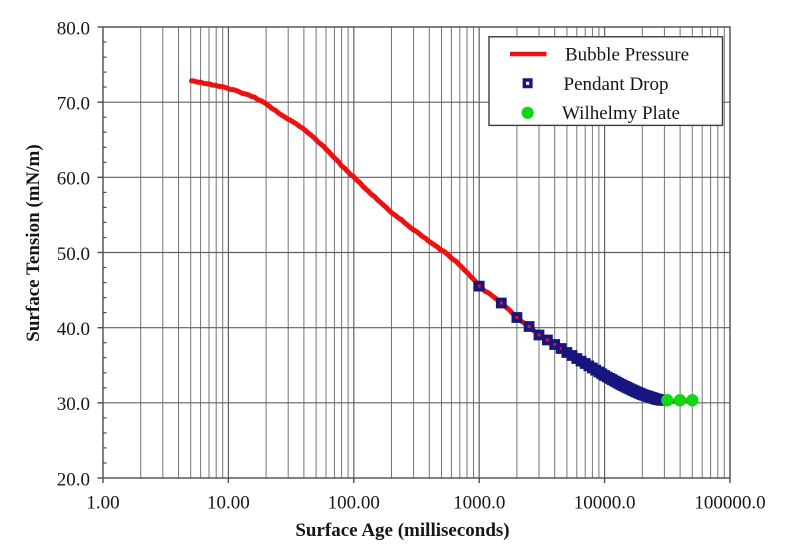  Describe the element at coordinates (73, 179) in the screenshot. I see `svg-text: 60.0` at that location.